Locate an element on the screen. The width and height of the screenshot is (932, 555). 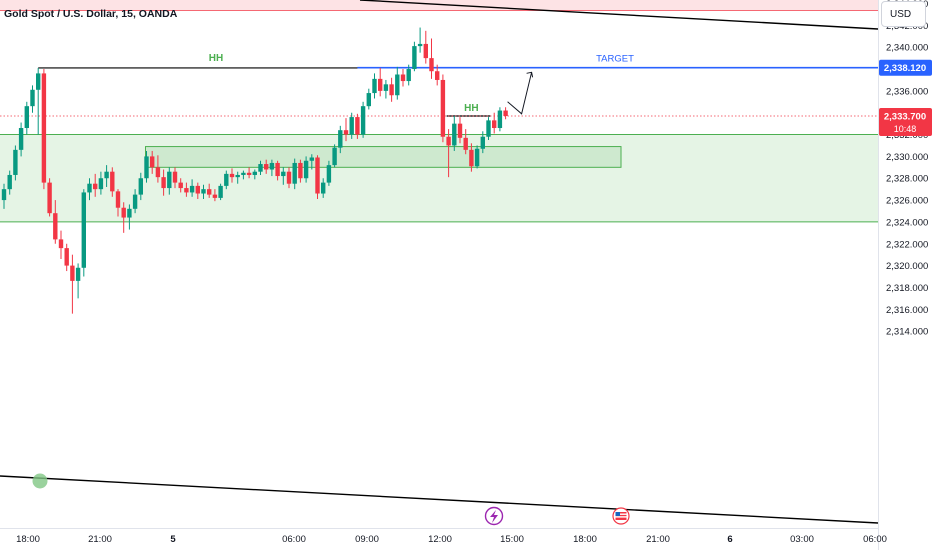
target-price-badge is located at coordinates (905, 67).